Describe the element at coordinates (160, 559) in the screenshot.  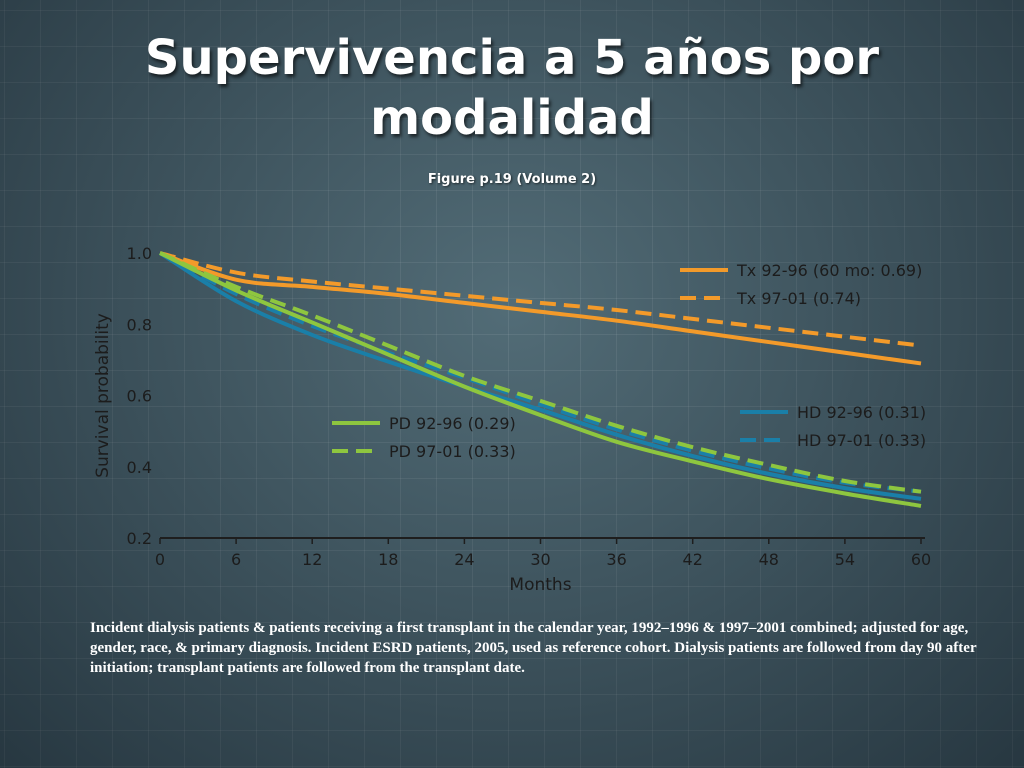
I see `x-tick-label: 0` at that location.